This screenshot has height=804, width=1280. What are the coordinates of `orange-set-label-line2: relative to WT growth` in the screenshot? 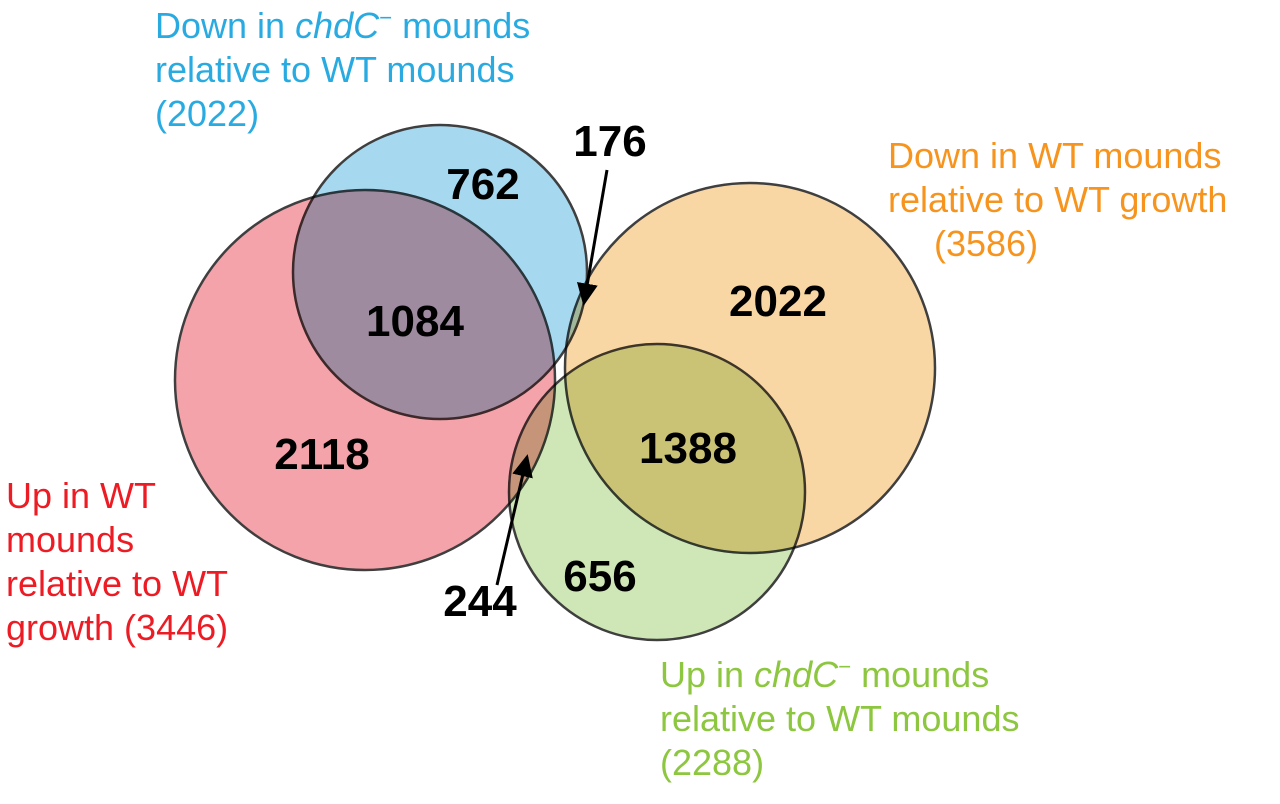 It's located at (1058, 199).